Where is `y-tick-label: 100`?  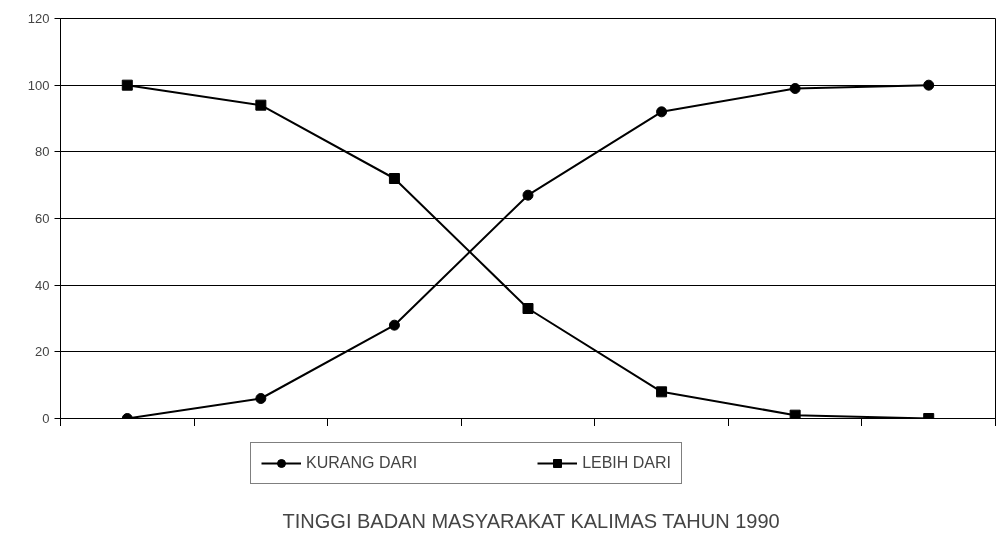 y-tick-label: 100 is located at coordinates (38, 85).